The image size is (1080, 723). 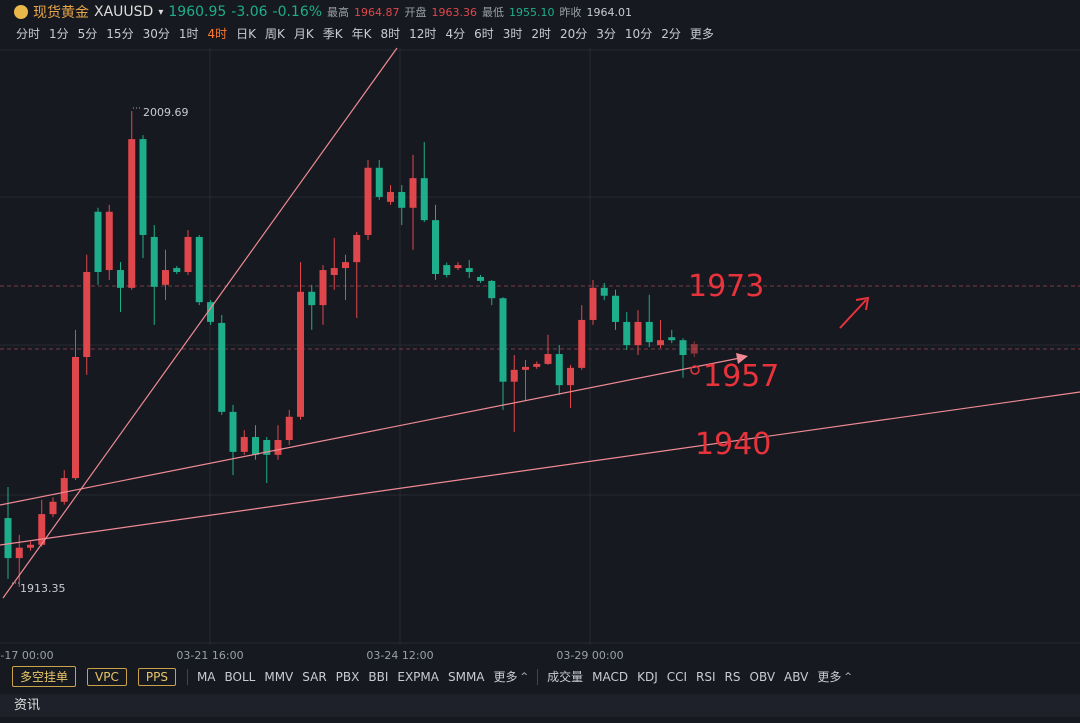 I want to click on dropdown: ▾, so click(x=161, y=12).